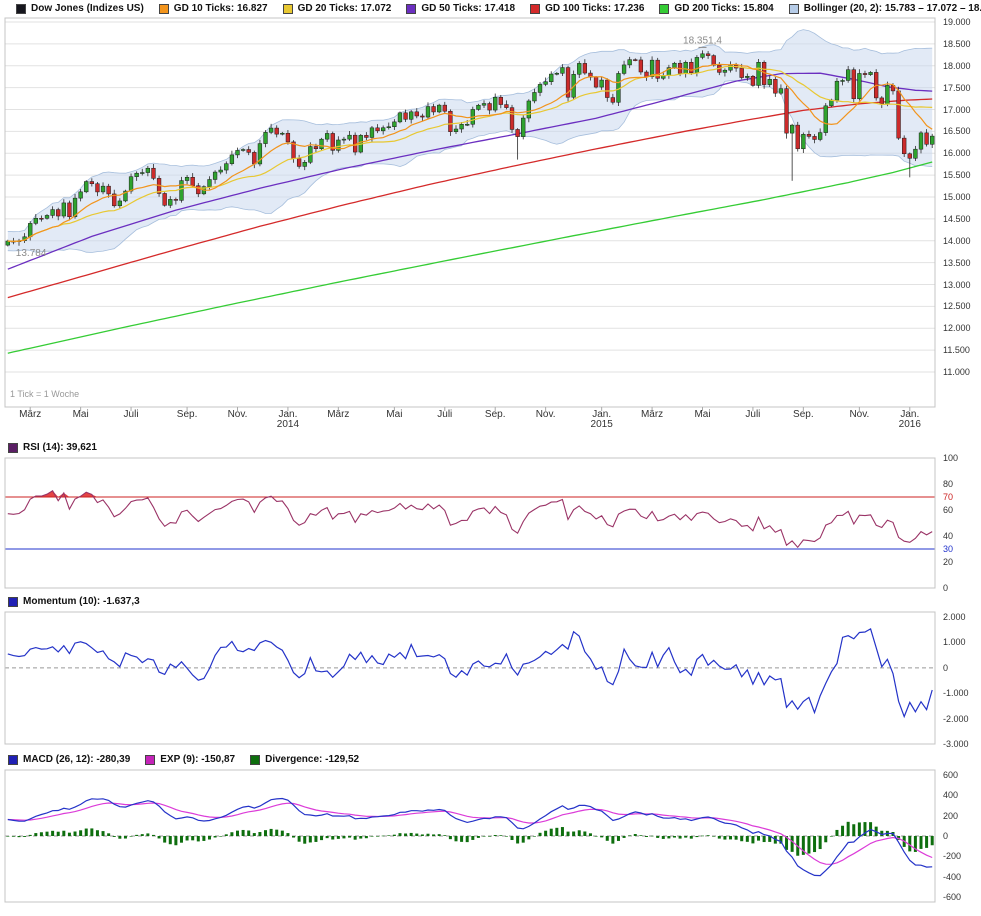  Describe the element at coordinates (948, 562) in the screenshot. I see `rsi-axis-label: 20` at that location.